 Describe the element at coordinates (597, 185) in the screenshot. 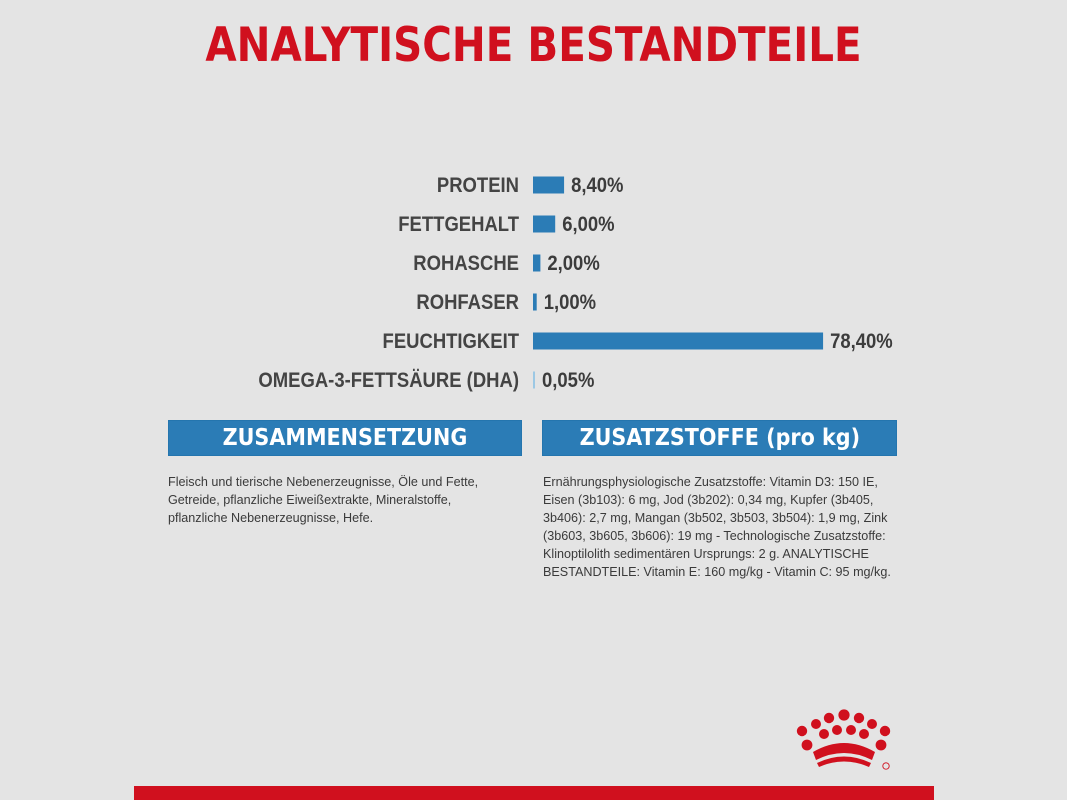

I see `value-label: 8,40%` at that location.